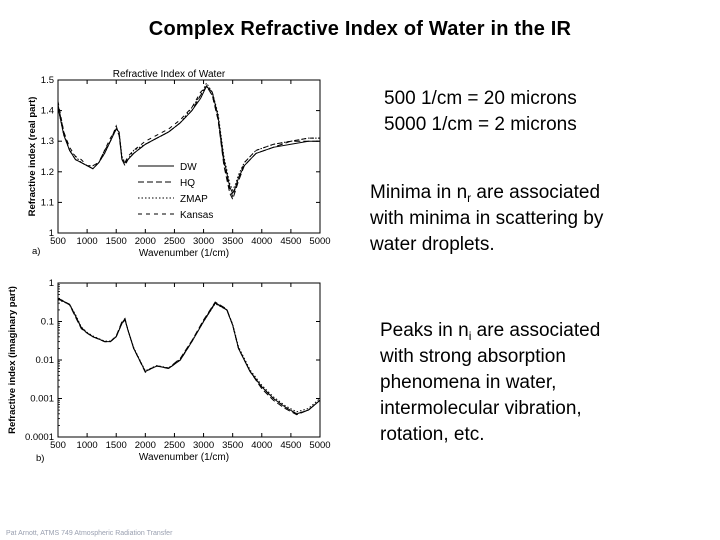 This screenshot has width=720, height=540. I want to click on y-axis-label: Refractive index (real part), so click(32, 157).